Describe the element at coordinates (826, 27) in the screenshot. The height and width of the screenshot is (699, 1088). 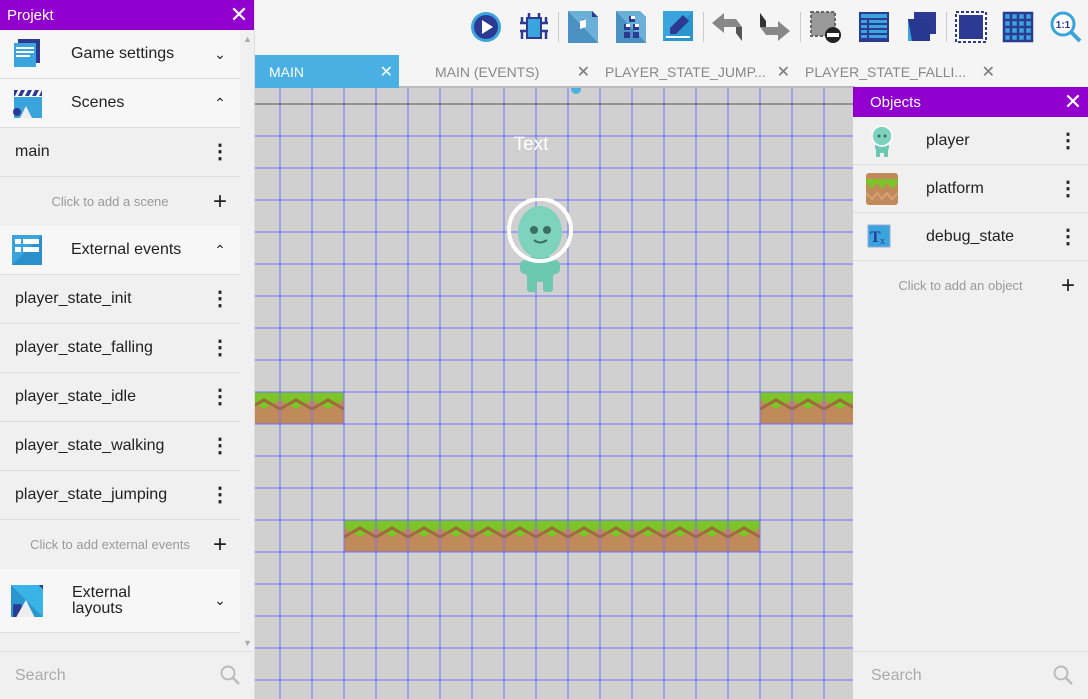
I see `delete-selection-icon` at that location.